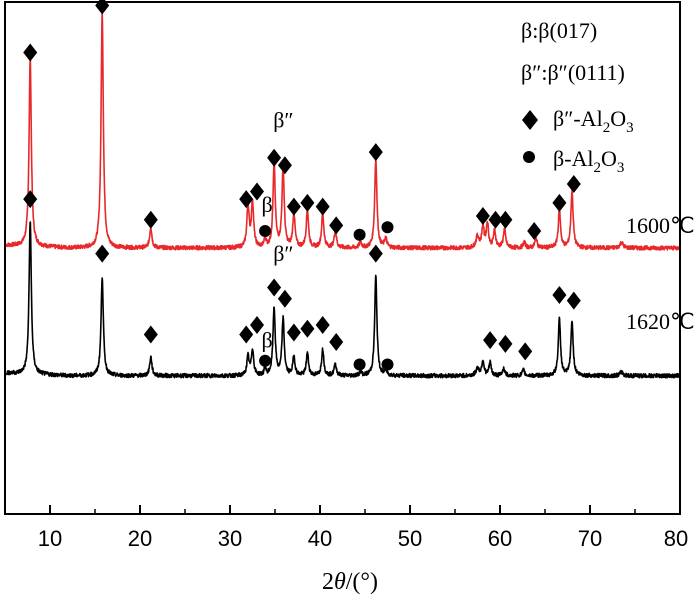 The height and width of the screenshot is (607, 700). I want to click on legend-note-beta-double-prime: β″:β″(0111), so click(573, 72).